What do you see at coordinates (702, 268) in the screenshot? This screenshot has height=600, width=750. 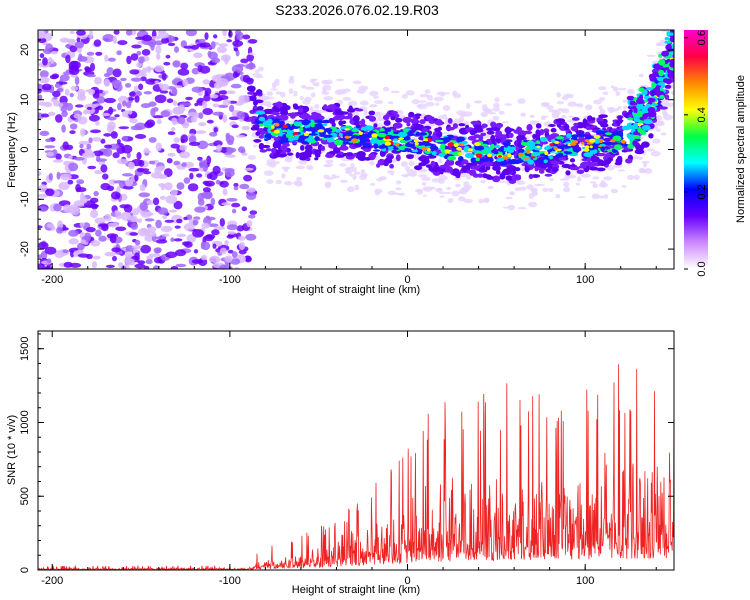 I see `colorbar-tick-label: 0.0` at bounding box center [702, 268].